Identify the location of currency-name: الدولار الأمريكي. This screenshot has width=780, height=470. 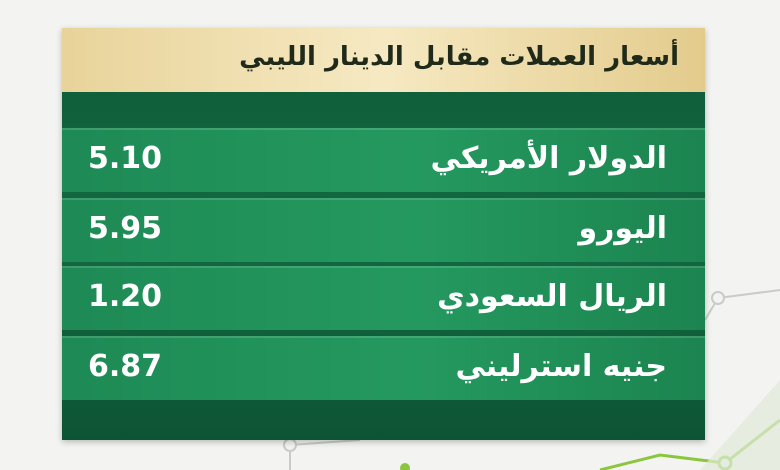
(549, 158).